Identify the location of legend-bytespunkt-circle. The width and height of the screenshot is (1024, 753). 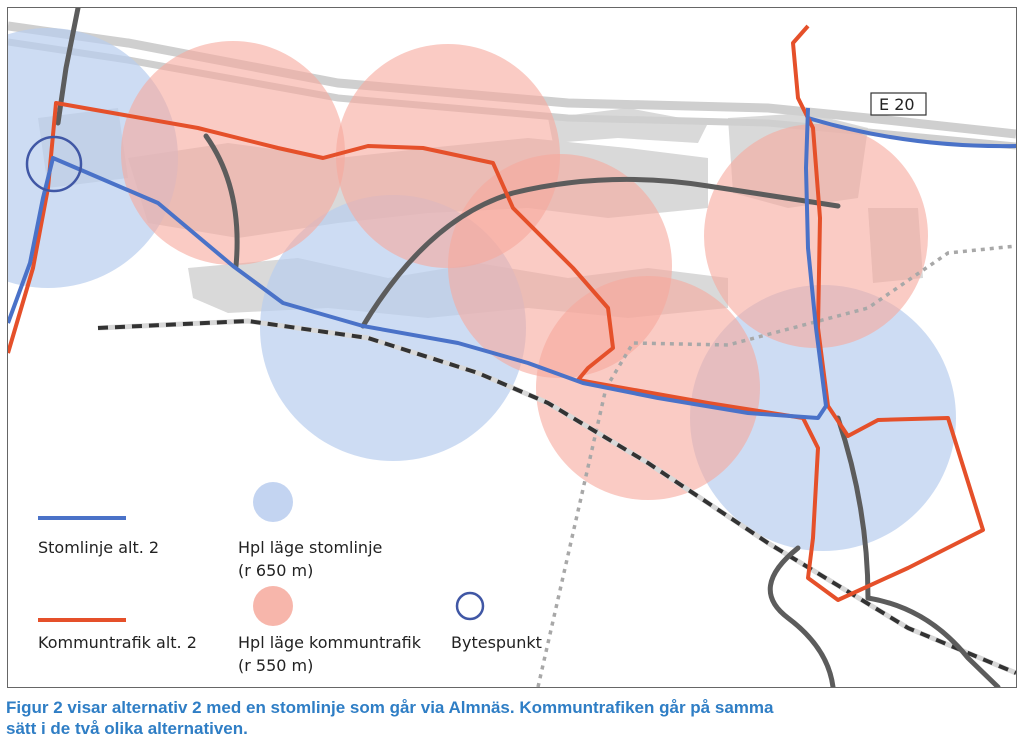
(470, 606).